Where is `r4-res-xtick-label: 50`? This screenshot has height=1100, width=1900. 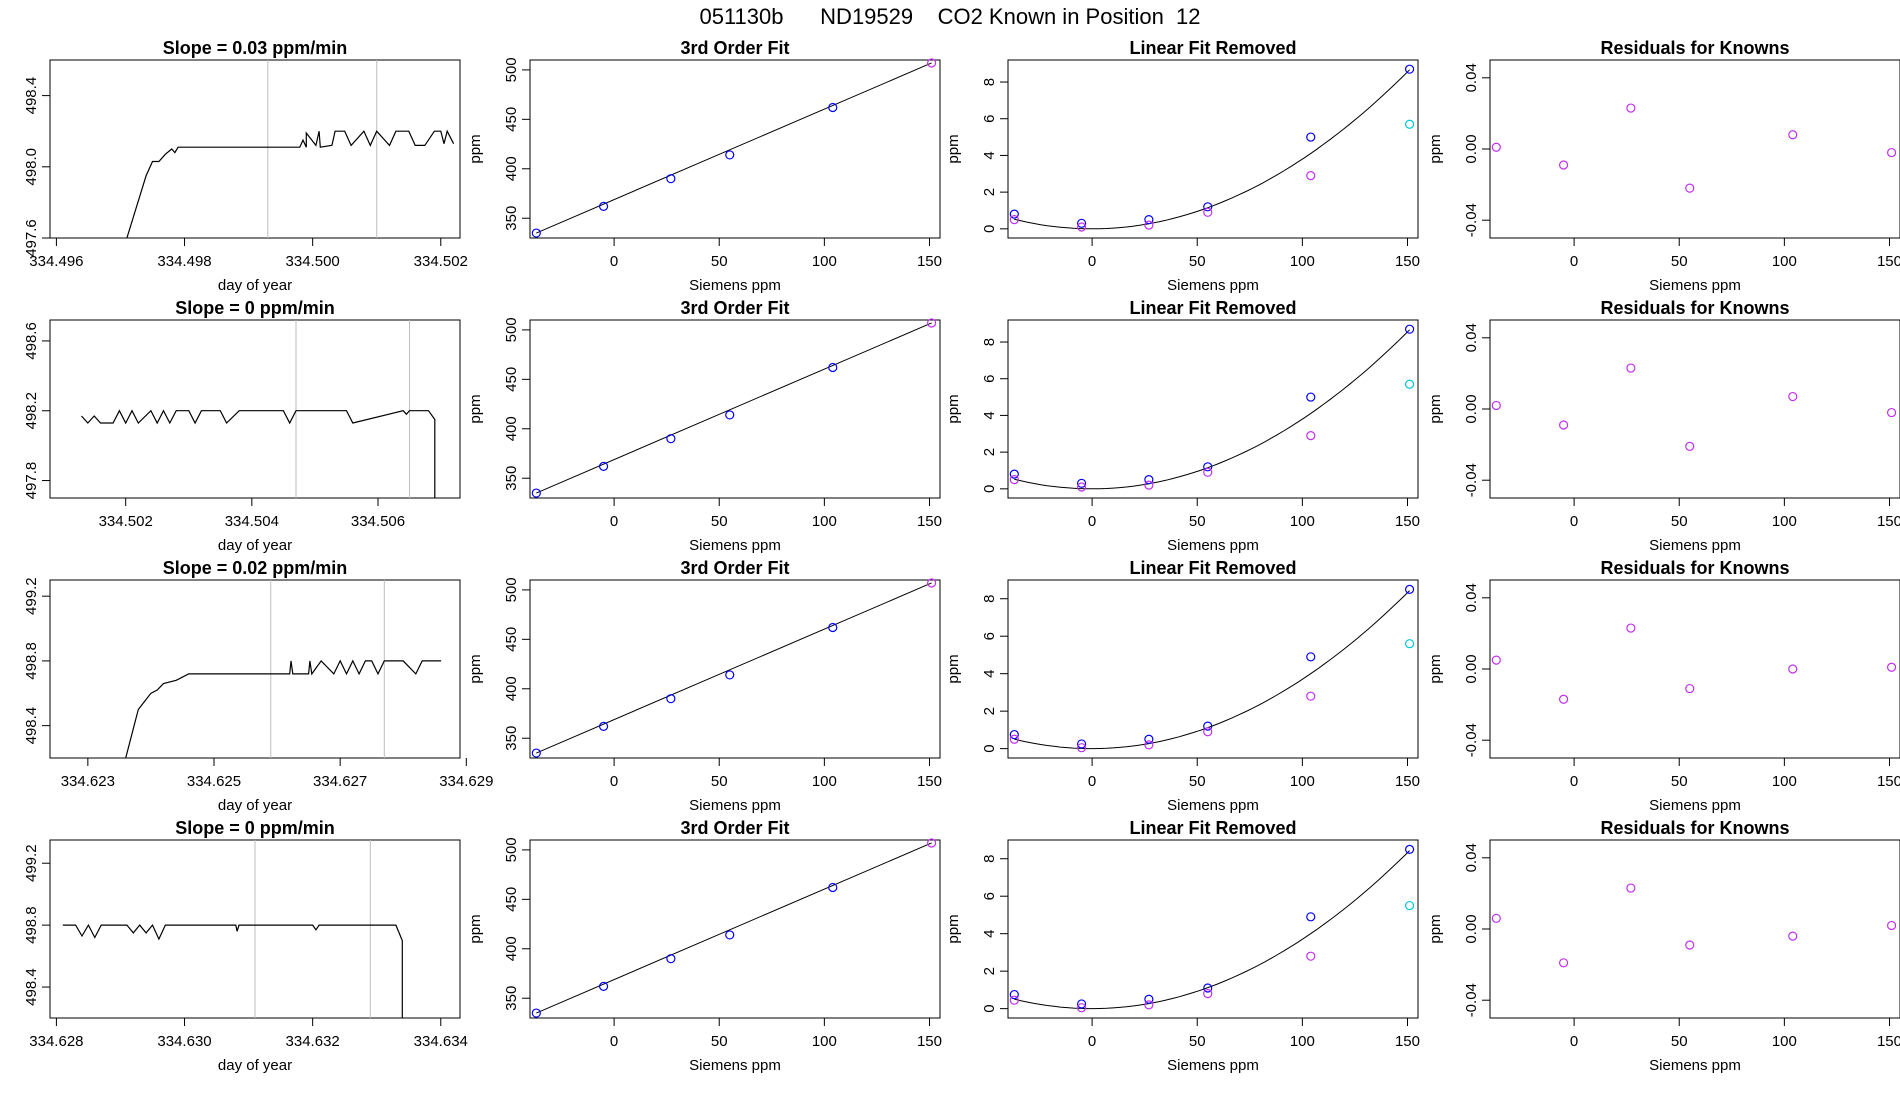
r4-res-xtick-label: 50 is located at coordinates (1679, 1041).